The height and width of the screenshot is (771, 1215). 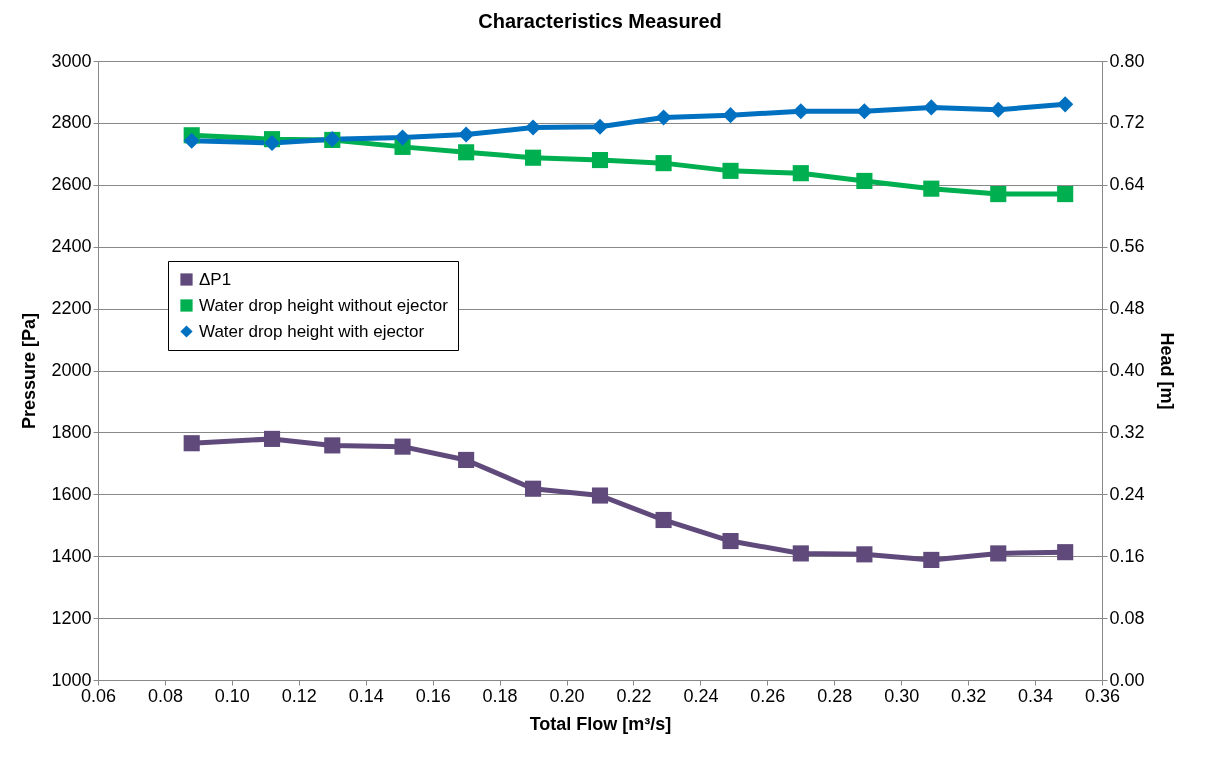 I want to click on x-tick-label: 0.32, so click(x=969, y=695).